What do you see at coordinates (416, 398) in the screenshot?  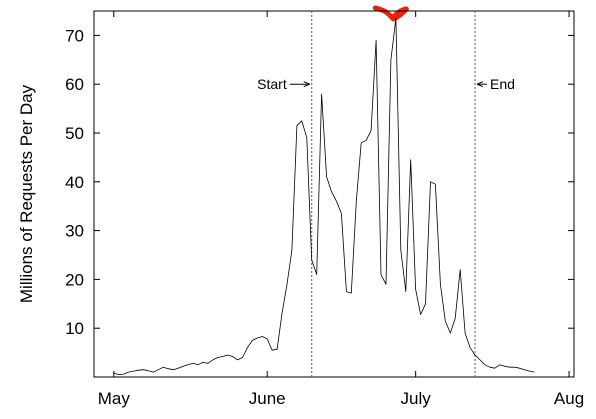 I see `x-tick-label: July` at bounding box center [416, 398].